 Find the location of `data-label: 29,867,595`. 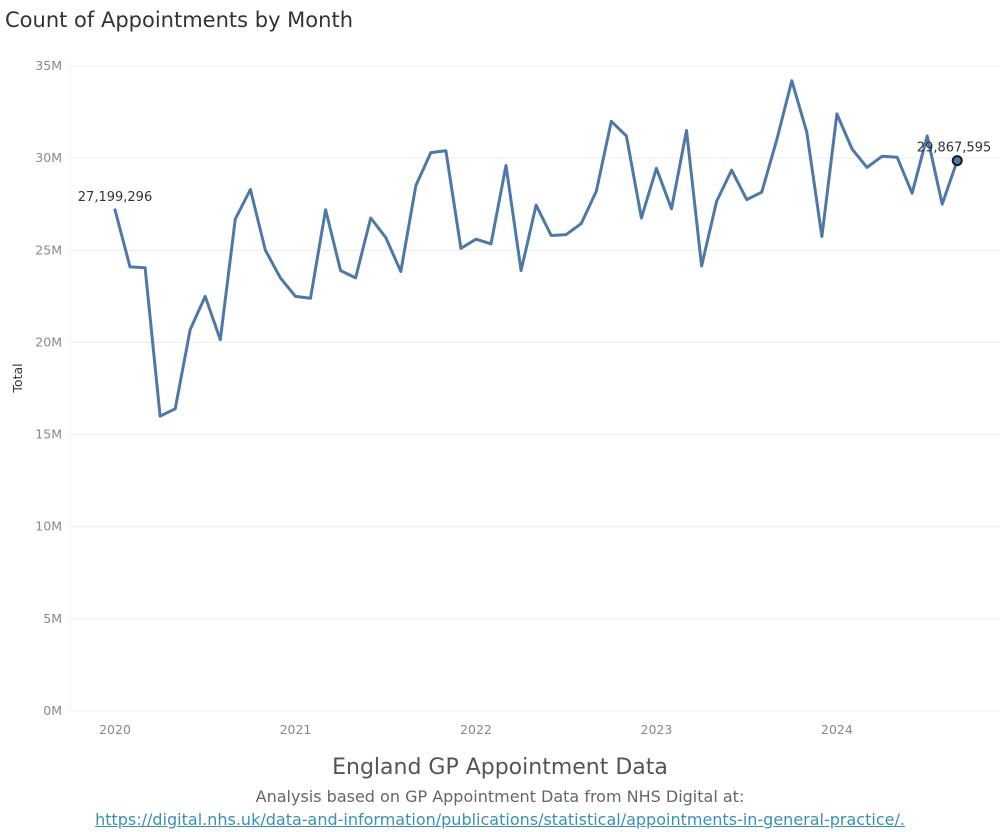

data-label: 29,867,595 is located at coordinates (954, 148).